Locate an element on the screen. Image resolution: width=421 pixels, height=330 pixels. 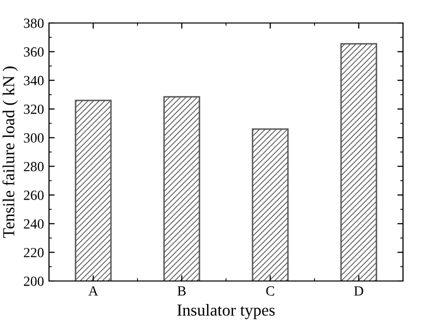
y-tick-label: 200 is located at coordinates (34, 281).